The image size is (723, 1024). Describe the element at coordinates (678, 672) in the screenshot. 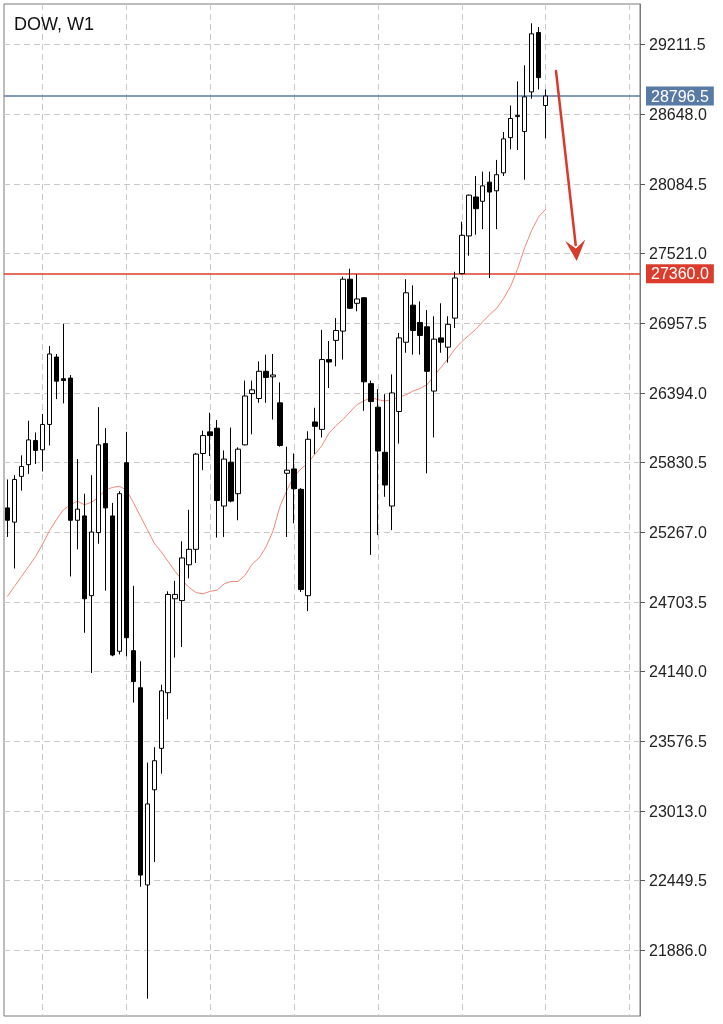

I see `y-tick-label: 24140.0` at that location.